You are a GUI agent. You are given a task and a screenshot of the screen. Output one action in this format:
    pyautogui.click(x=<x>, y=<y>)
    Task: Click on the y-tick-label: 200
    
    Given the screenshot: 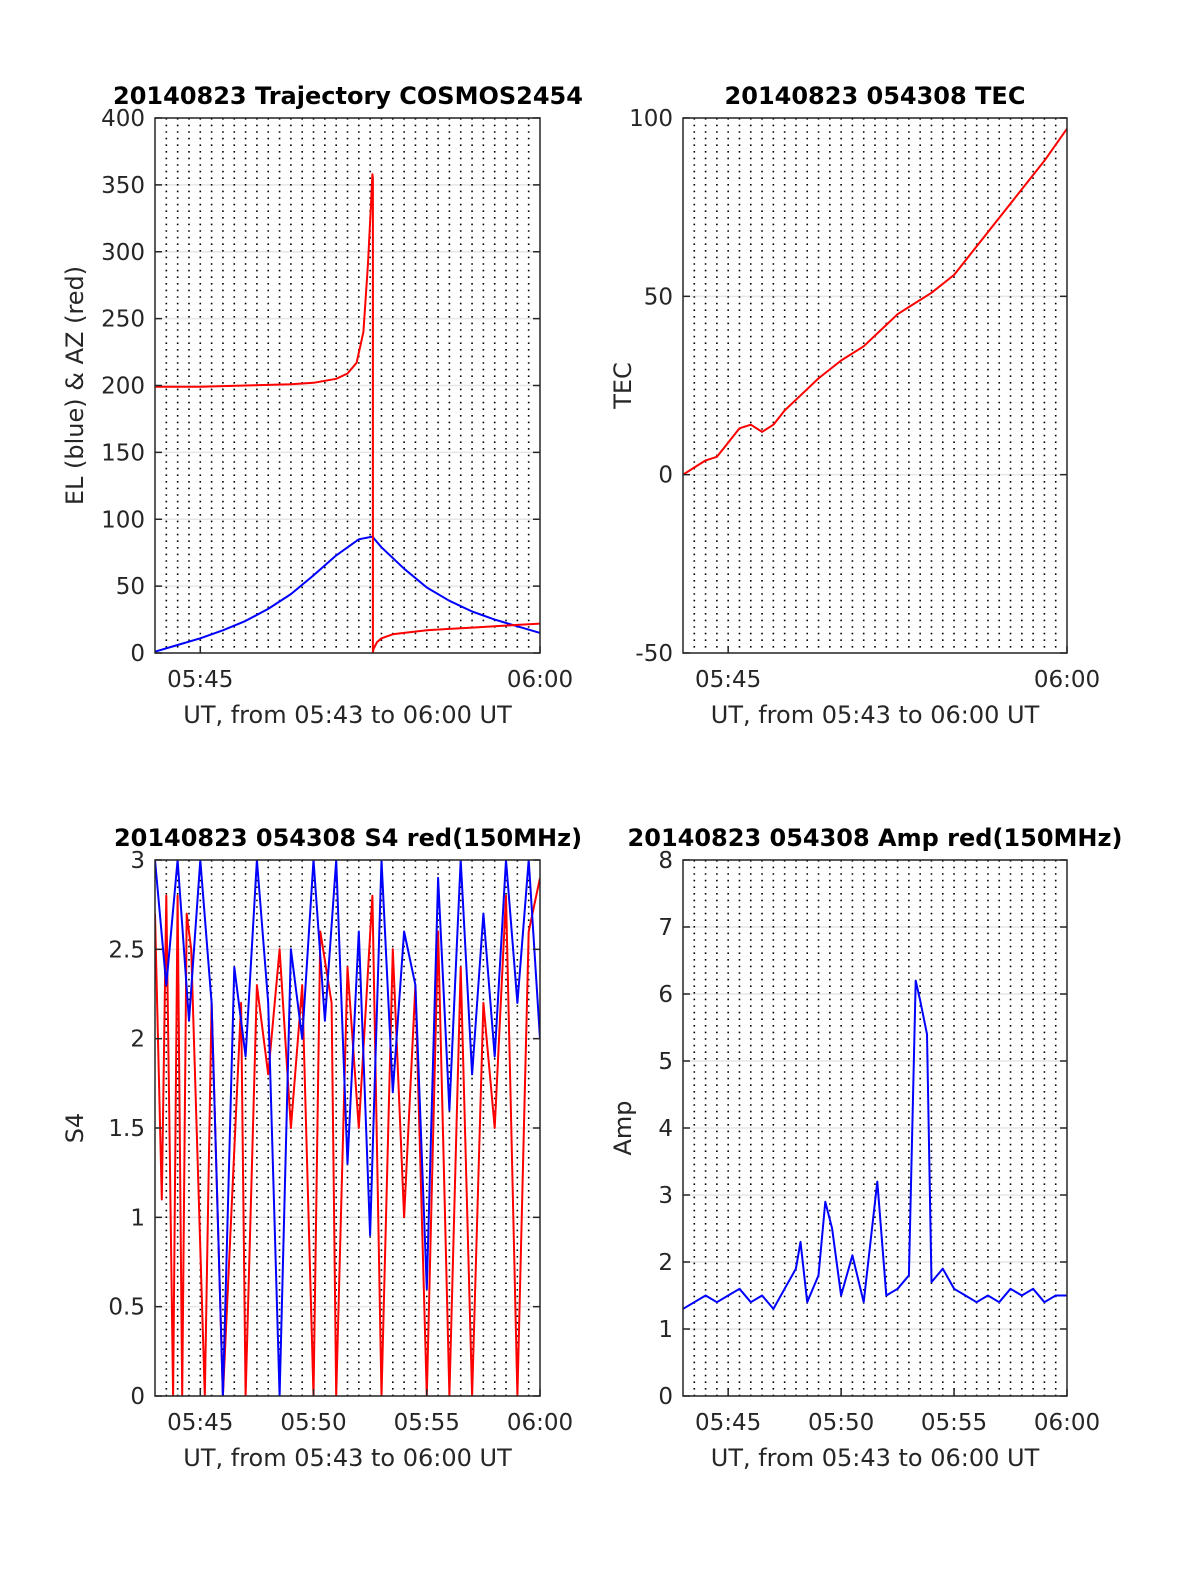 What is the action you would take?
    pyautogui.click(x=123, y=387)
    